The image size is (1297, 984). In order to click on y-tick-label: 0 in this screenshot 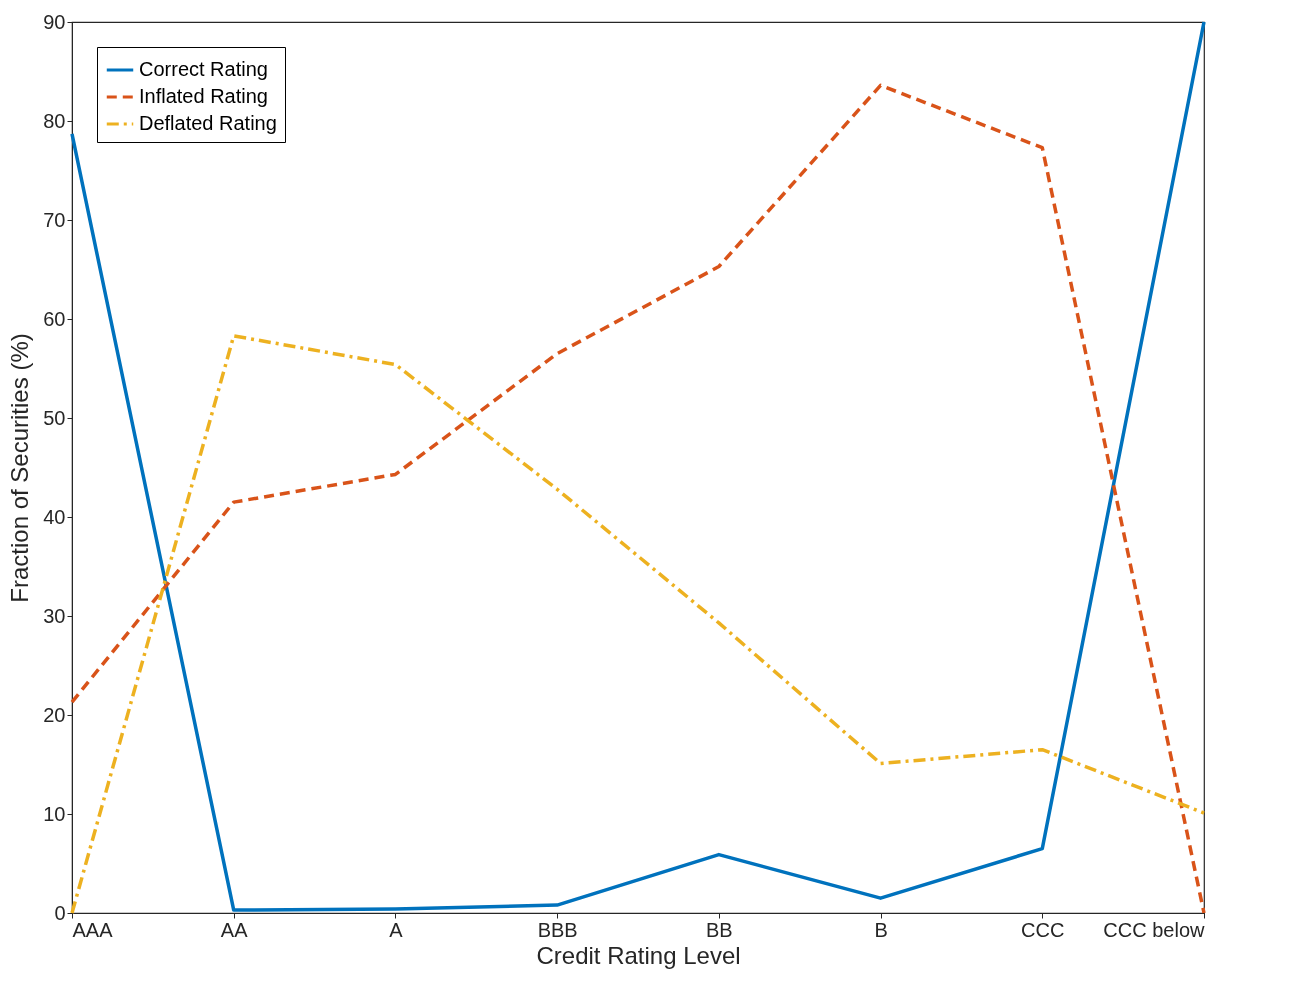, I will do `click(60, 912)`.